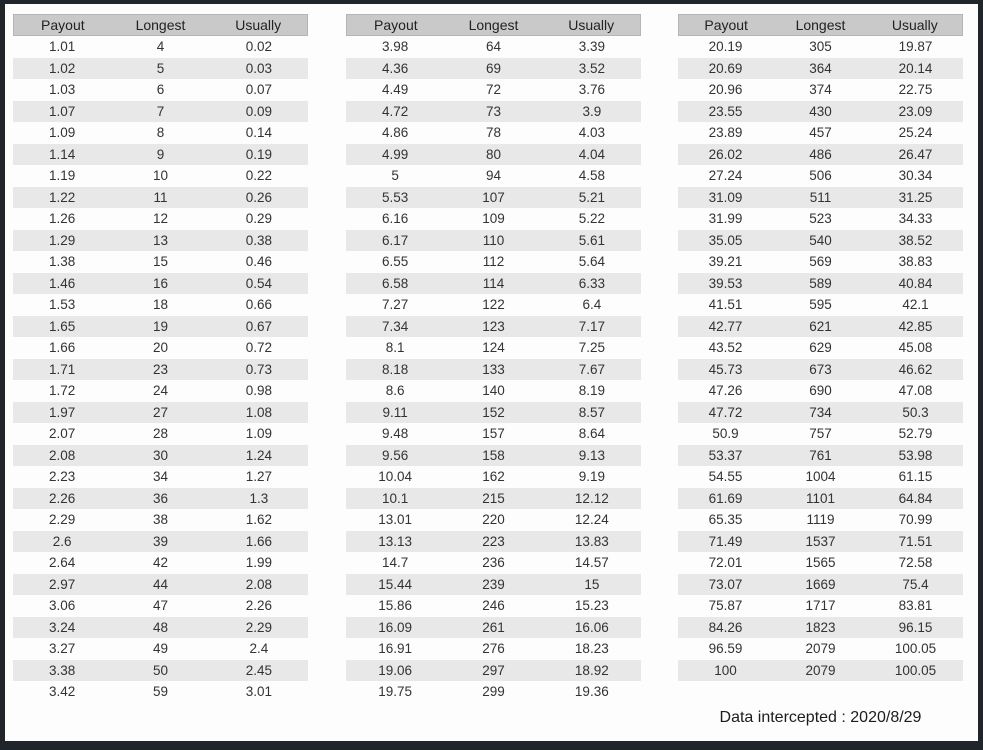 The image size is (983, 750). I want to click on table-row: 3.38 50 2.45, so click(160, 670).